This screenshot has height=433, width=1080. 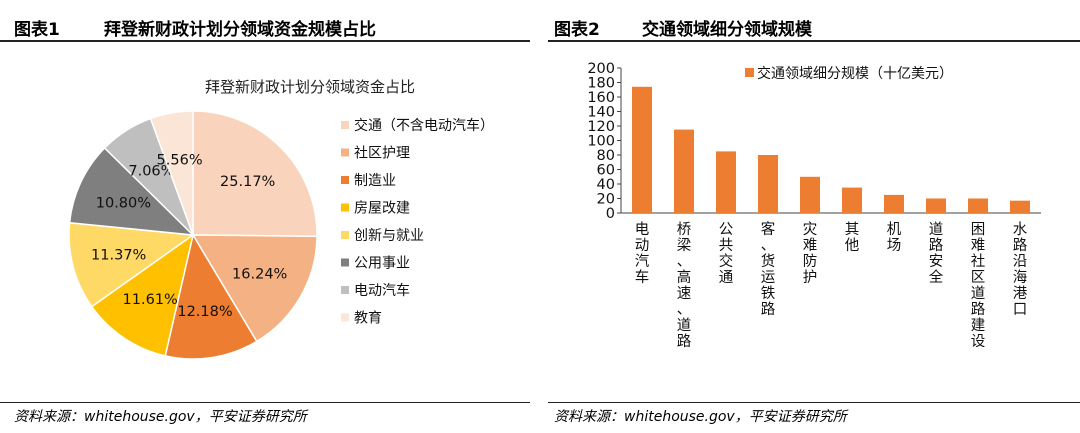 What do you see at coordinates (180, 160) in the screenshot?
I see `pie-slice-label-7: 5.56%` at bounding box center [180, 160].